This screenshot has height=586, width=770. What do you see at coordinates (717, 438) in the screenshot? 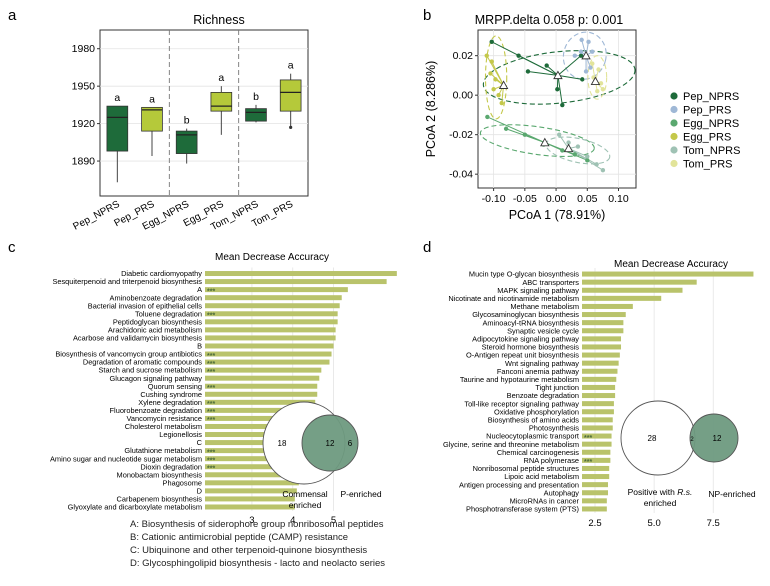
I see `venn-count-right: 12` at bounding box center [717, 438].